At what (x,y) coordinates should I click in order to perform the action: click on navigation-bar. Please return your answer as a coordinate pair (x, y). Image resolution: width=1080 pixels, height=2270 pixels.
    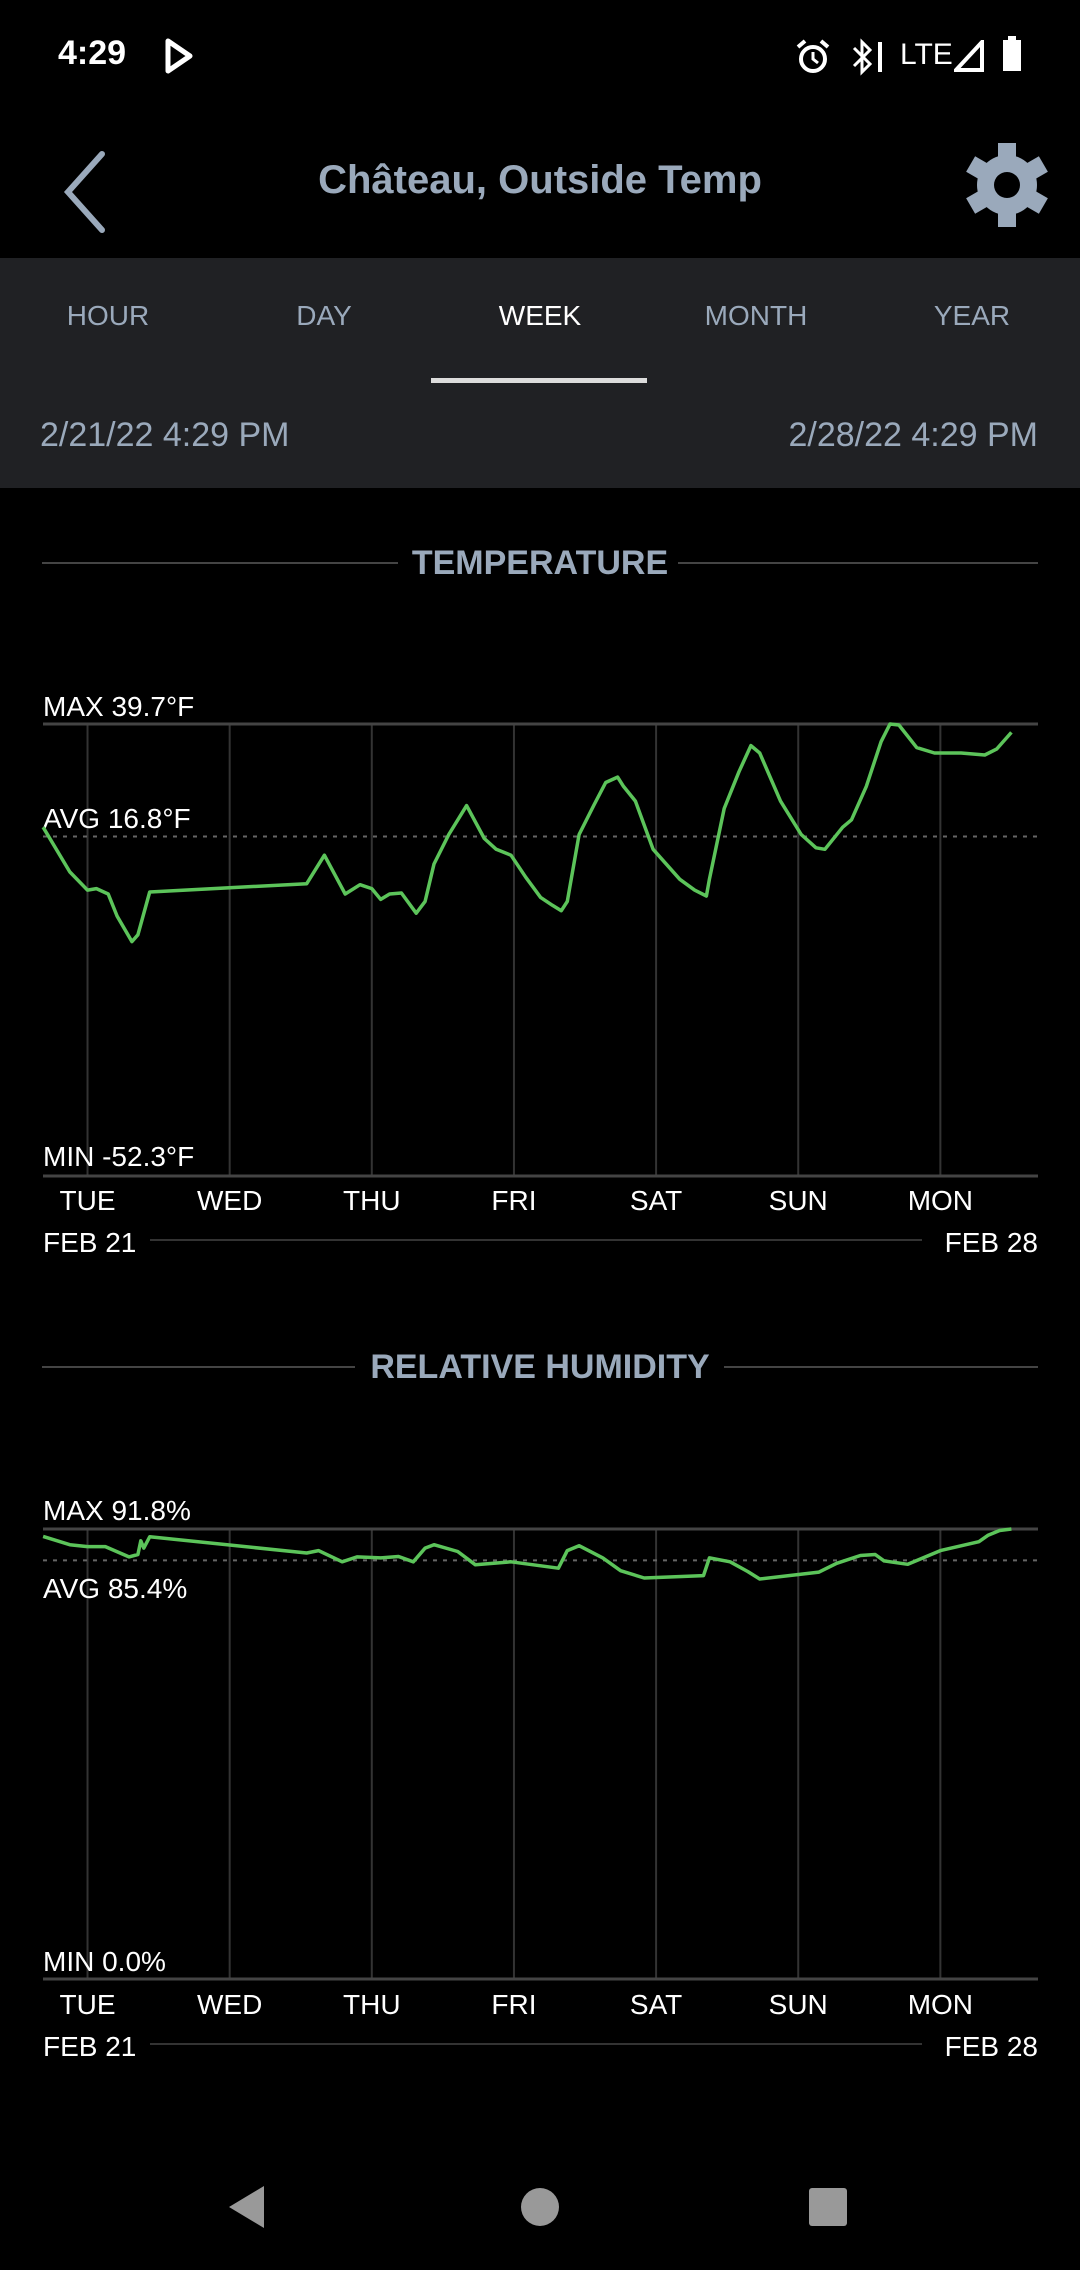
    Looking at the image, I should click on (538, 2207).